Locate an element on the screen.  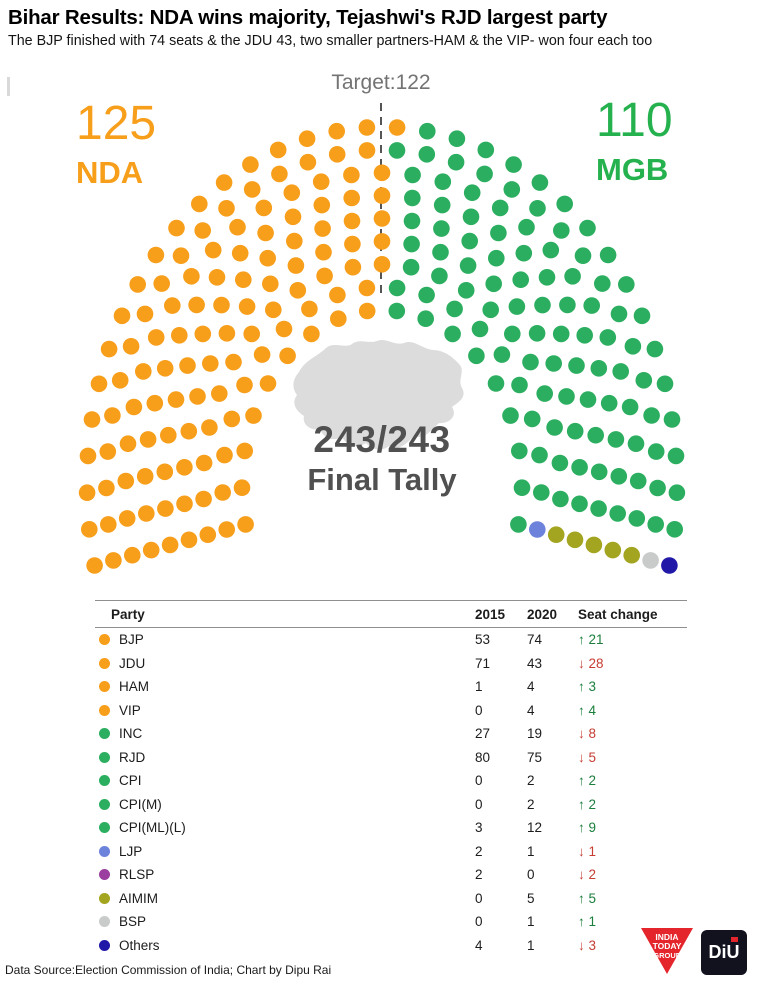
seats-2020: 19 is located at coordinates (535, 734).